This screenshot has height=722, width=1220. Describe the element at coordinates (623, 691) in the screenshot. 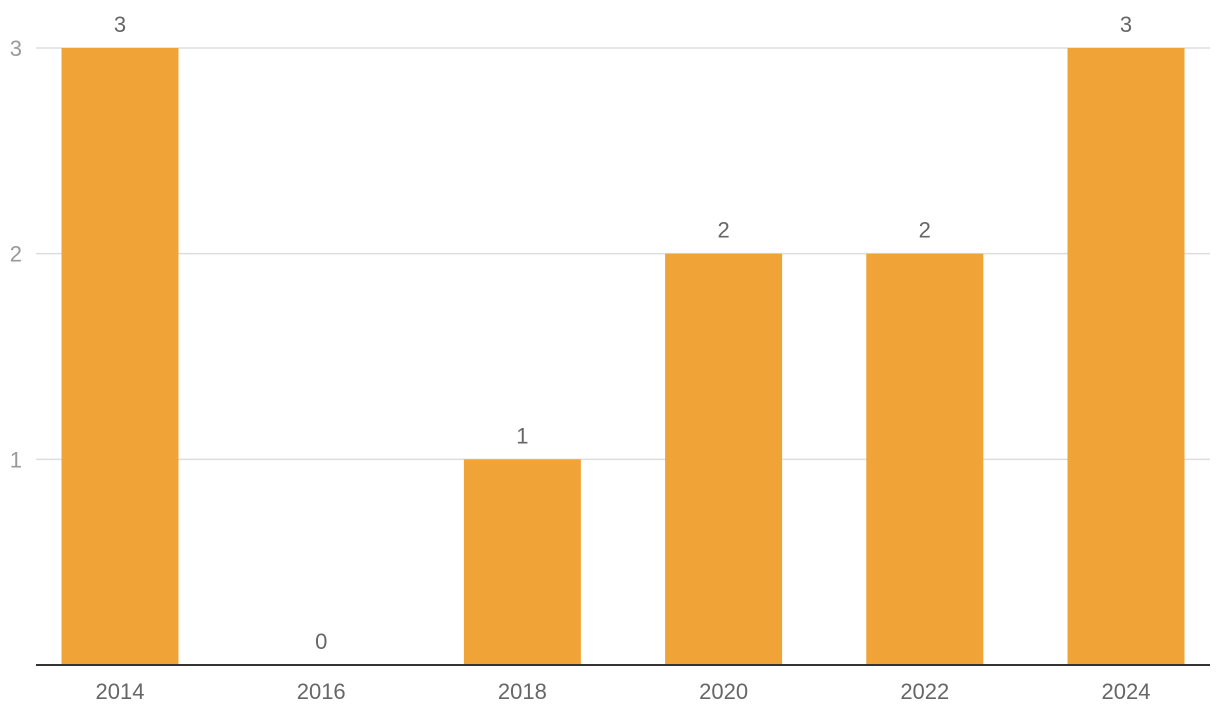

I see `x-axis-labels: 2014 2016 2018 2020 2022 2024` at that location.